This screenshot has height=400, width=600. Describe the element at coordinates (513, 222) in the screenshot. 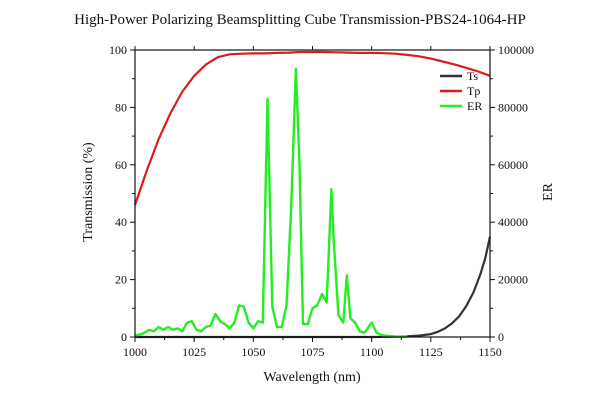

I see `y-right-tick-label: 40000` at that location.